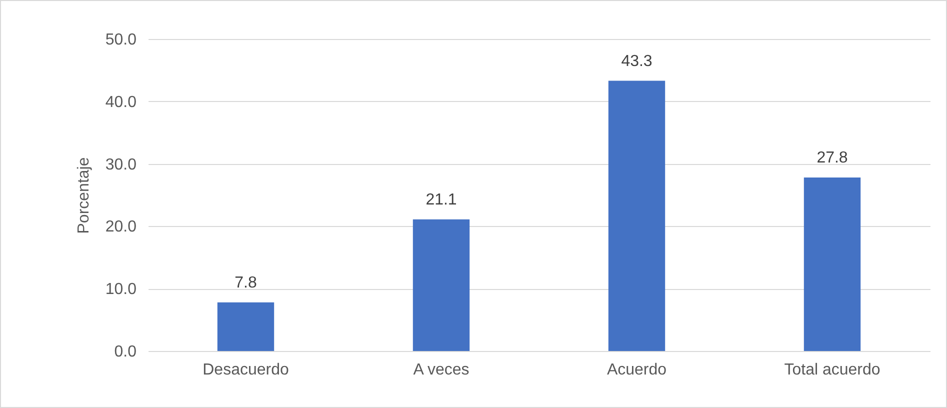 The height and width of the screenshot is (408, 947). I want to click on y-tick-label: 0.0, so click(125, 352).